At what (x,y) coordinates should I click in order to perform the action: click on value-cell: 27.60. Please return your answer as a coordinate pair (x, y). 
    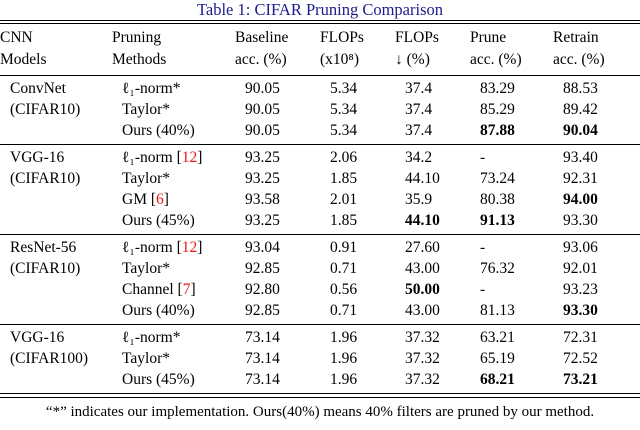
    Looking at the image, I should click on (422, 248).